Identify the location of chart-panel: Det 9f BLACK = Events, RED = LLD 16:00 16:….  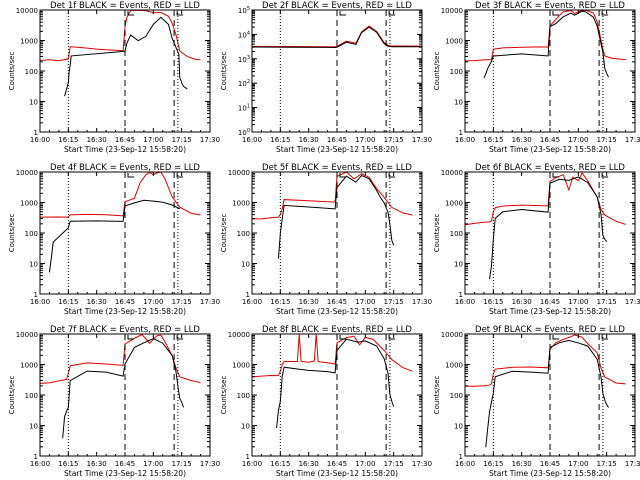
(536, 401).